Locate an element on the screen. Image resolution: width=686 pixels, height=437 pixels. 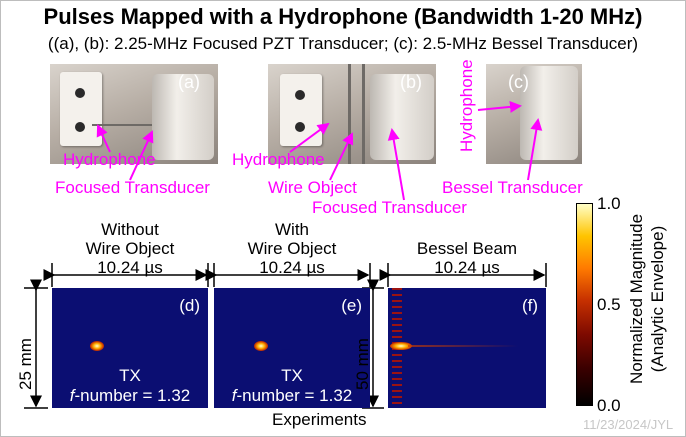
header-e-line2: Wire Object is located at coordinates (292, 248).